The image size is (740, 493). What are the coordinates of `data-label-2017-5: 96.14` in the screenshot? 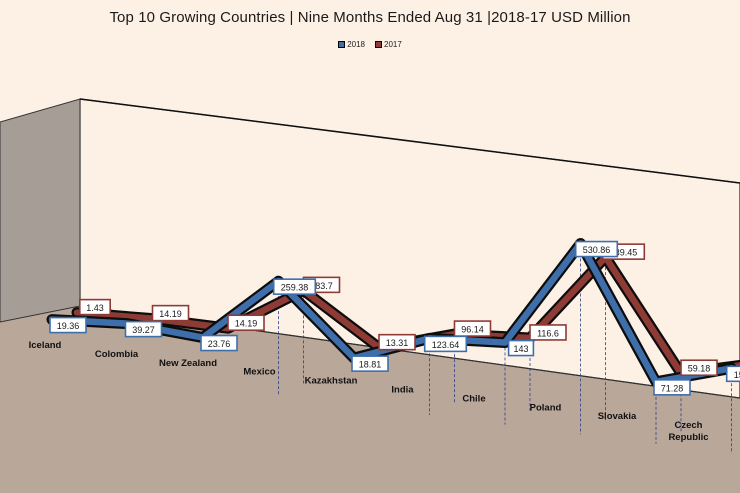 It's located at (472, 328).